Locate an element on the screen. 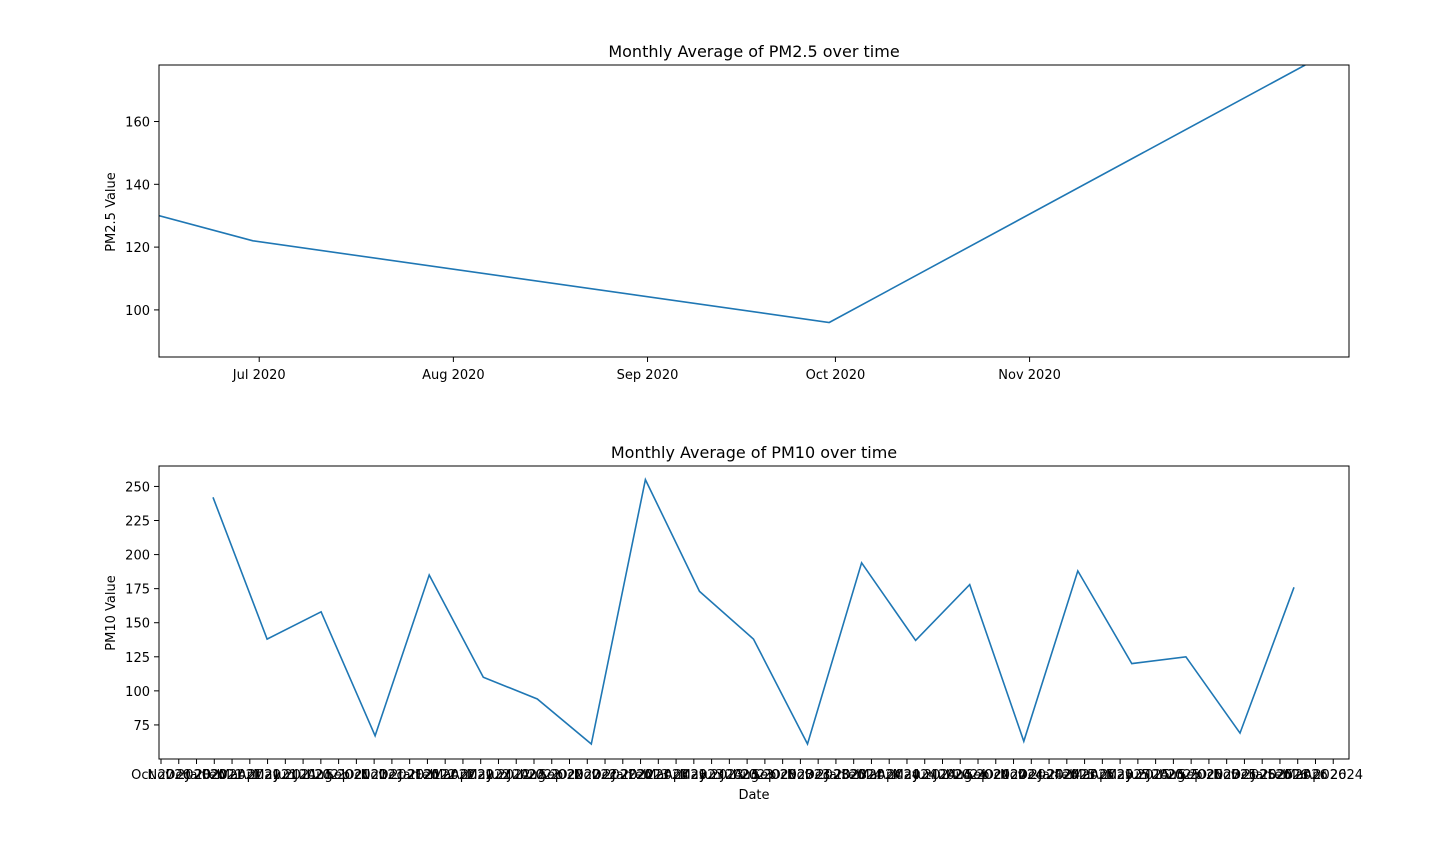  pm10-x-tick-label: Jan 2021 is located at coordinates (214, 775).